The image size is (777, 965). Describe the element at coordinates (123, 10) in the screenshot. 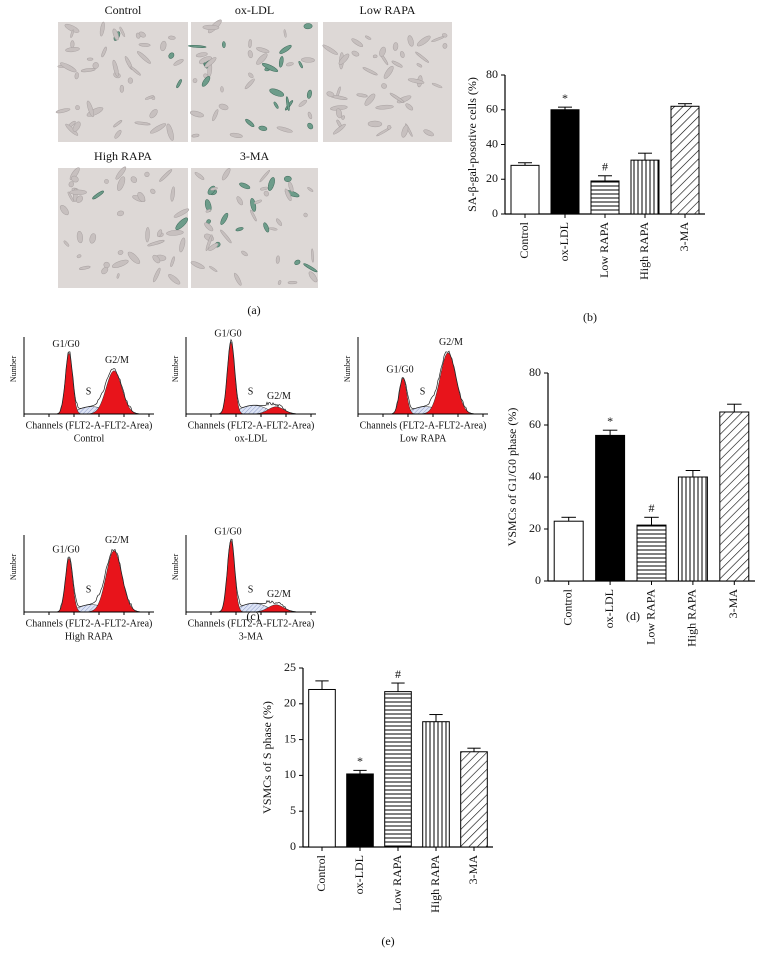

I see `micrograph-label: Control` at that location.